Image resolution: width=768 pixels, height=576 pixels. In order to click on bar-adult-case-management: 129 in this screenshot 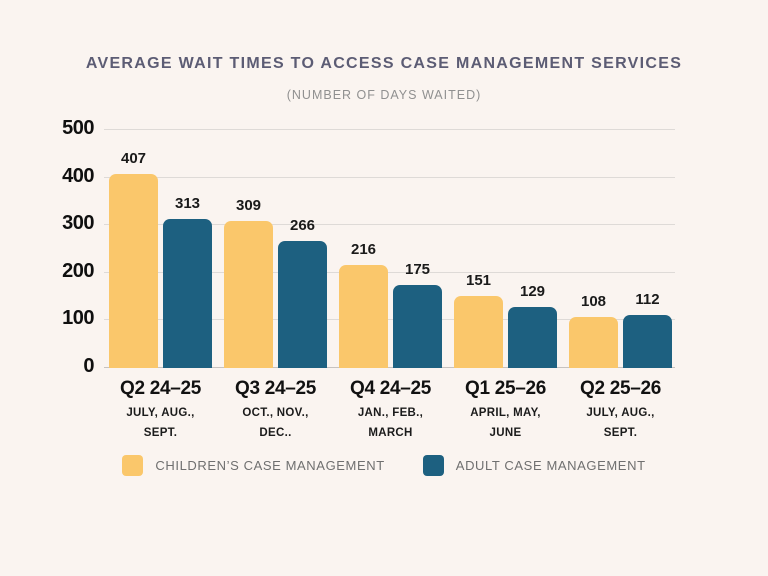, I will do `click(532, 325)`.